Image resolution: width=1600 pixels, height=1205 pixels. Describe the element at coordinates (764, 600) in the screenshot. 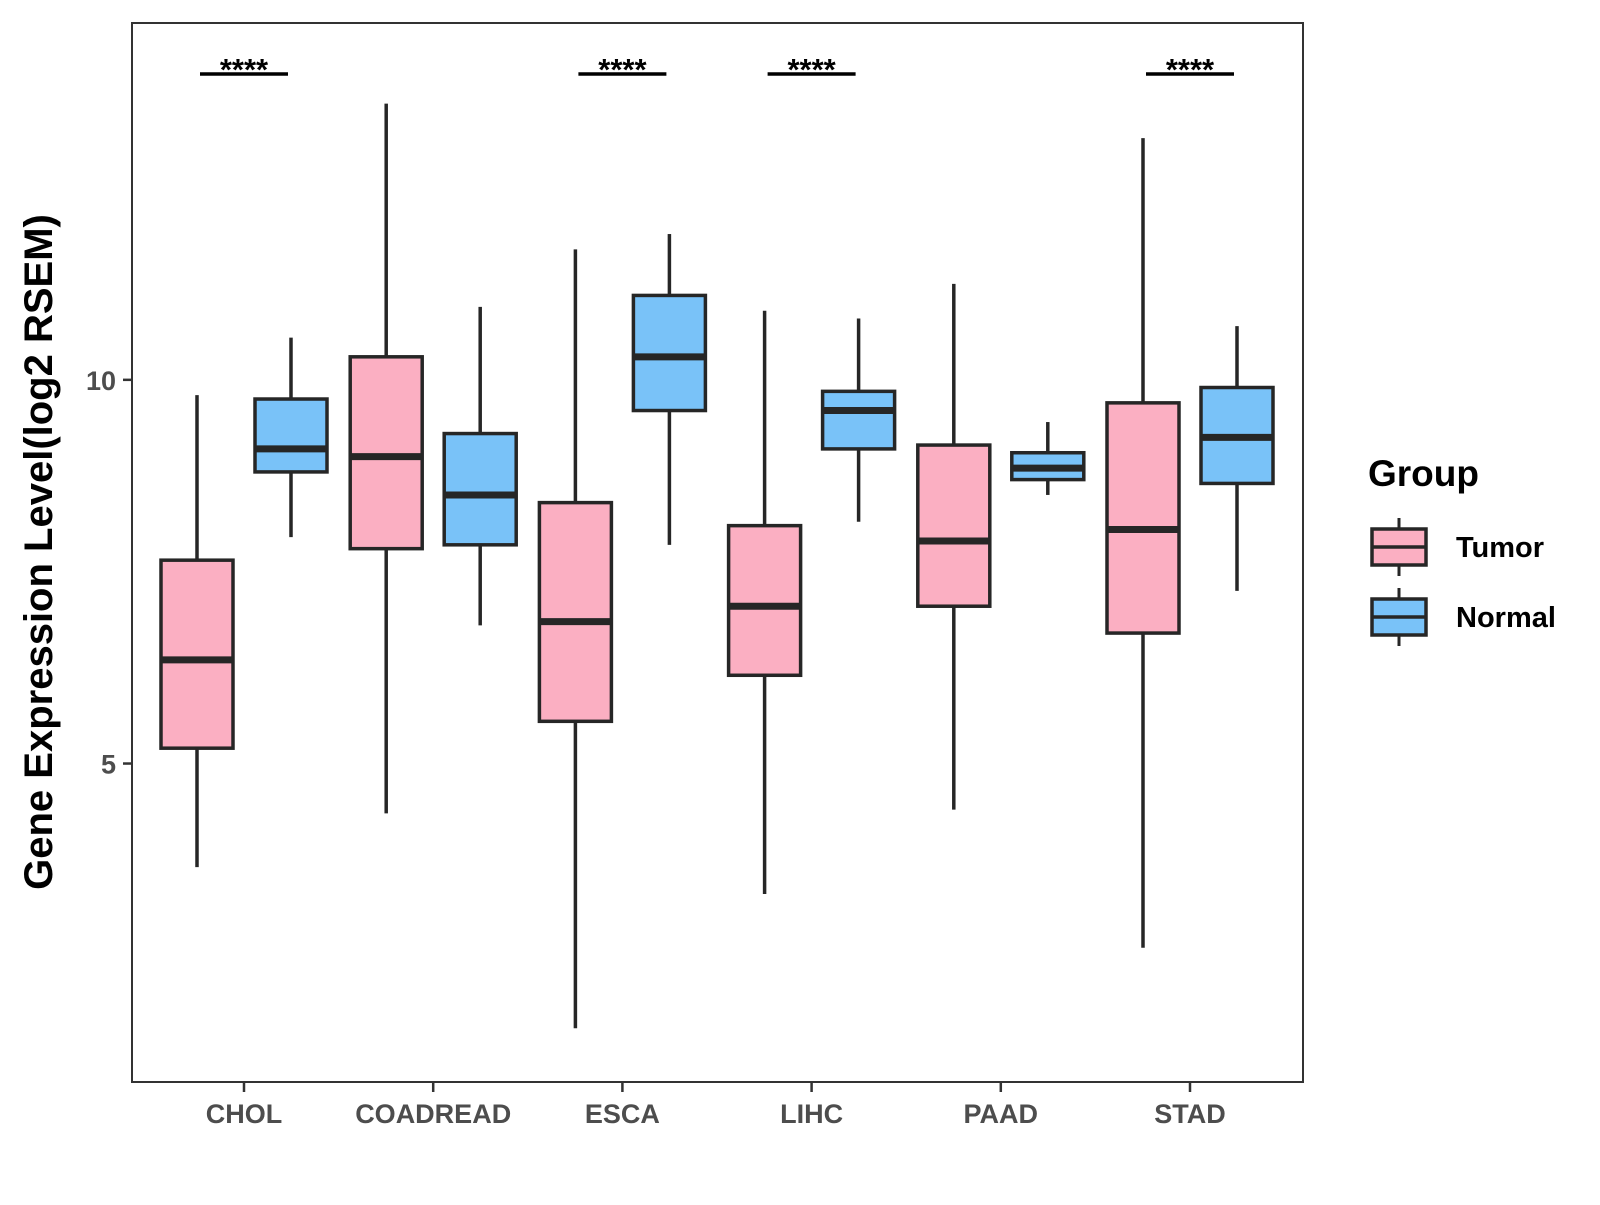

I see `tumor-lihc-box` at that location.